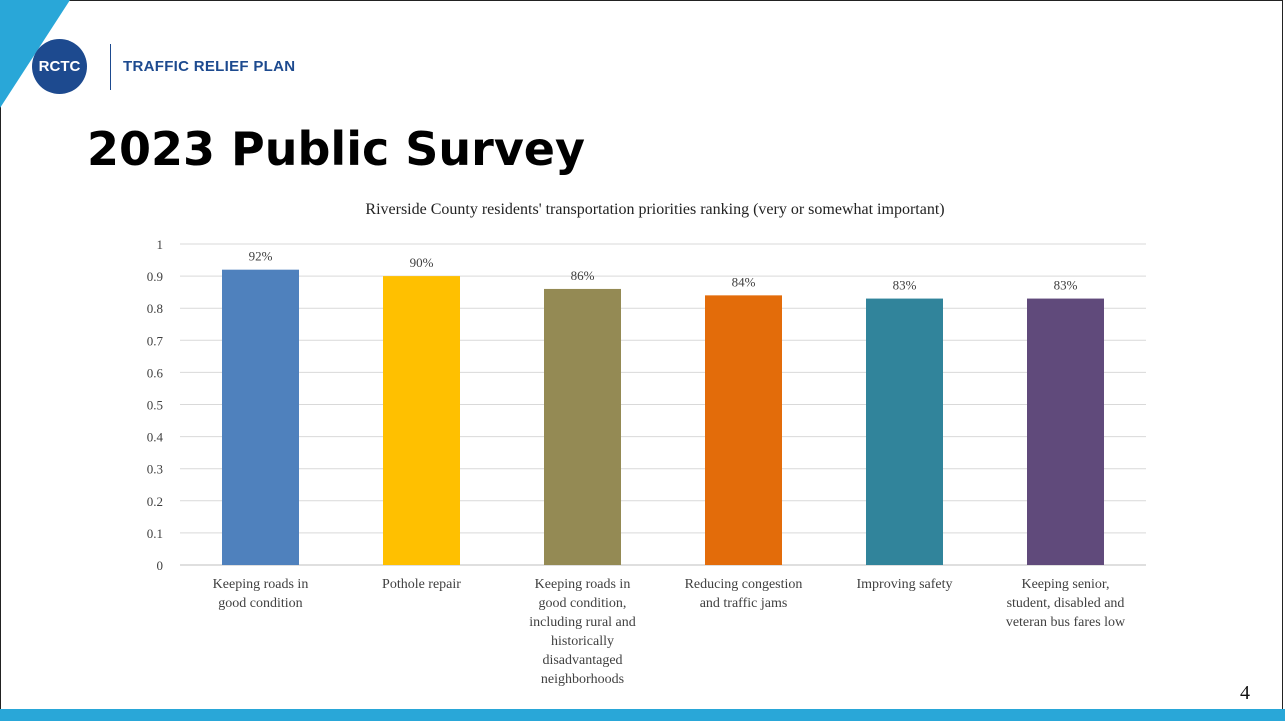 Image resolution: width=1285 pixels, height=721 pixels. Describe the element at coordinates (744, 281) in the screenshot. I see `data-label: 84%` at that location.